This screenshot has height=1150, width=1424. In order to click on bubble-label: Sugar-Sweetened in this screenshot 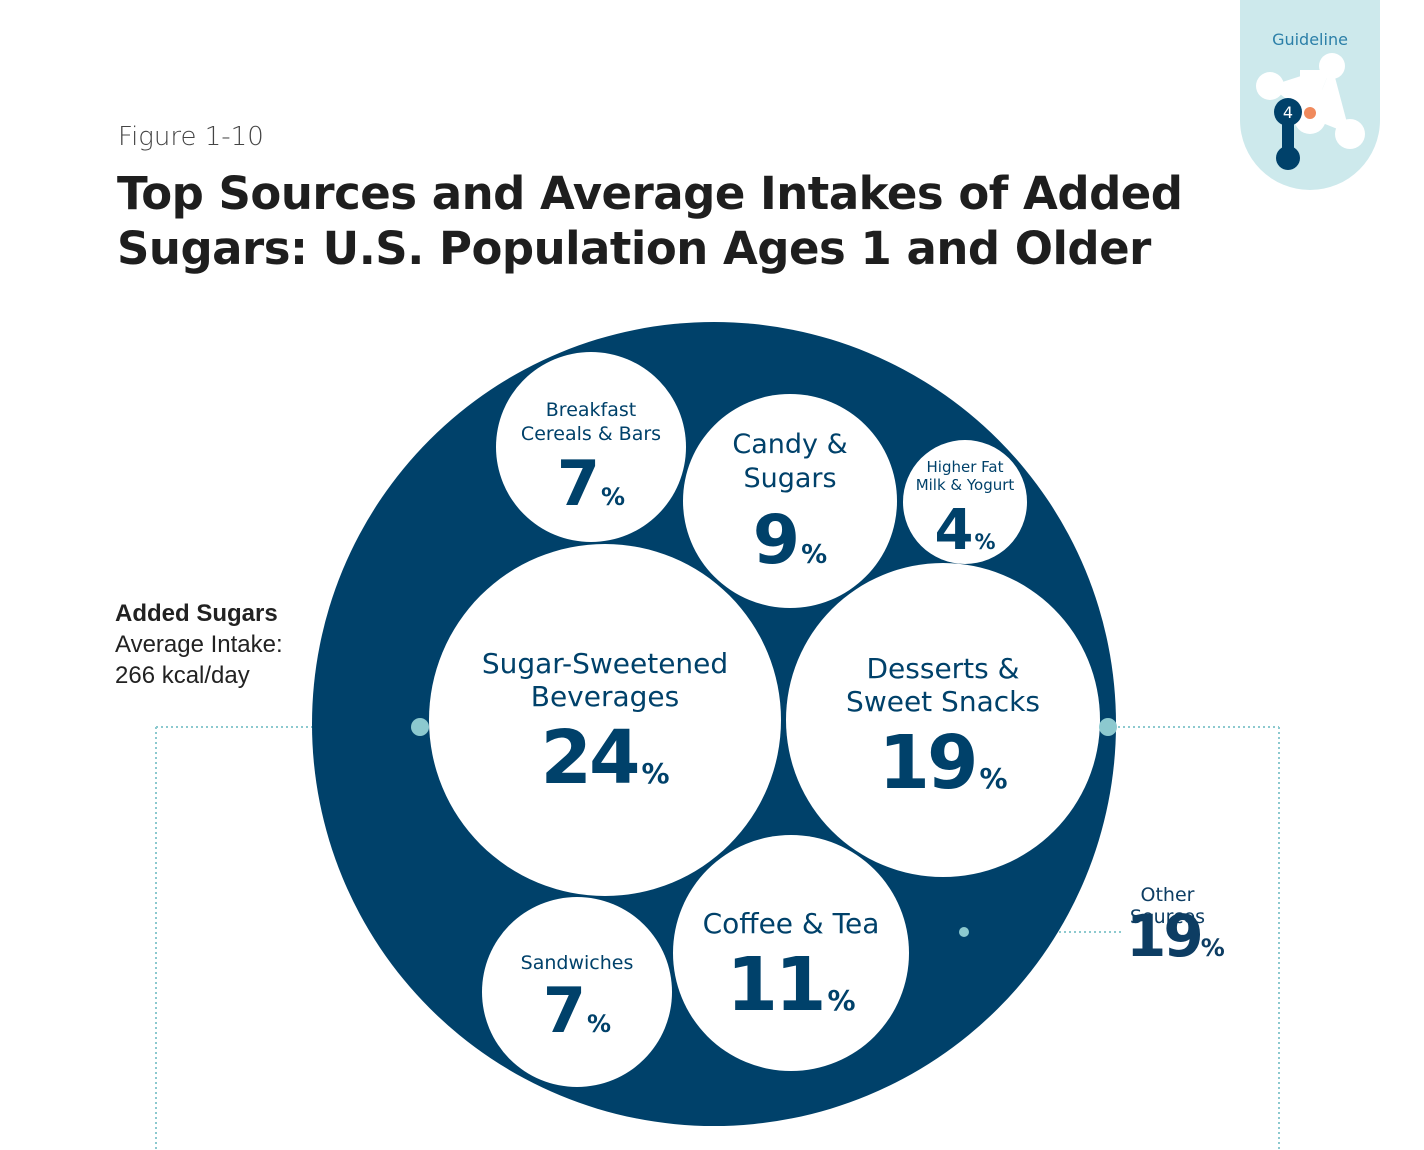, I will do `click(605, 663)`.